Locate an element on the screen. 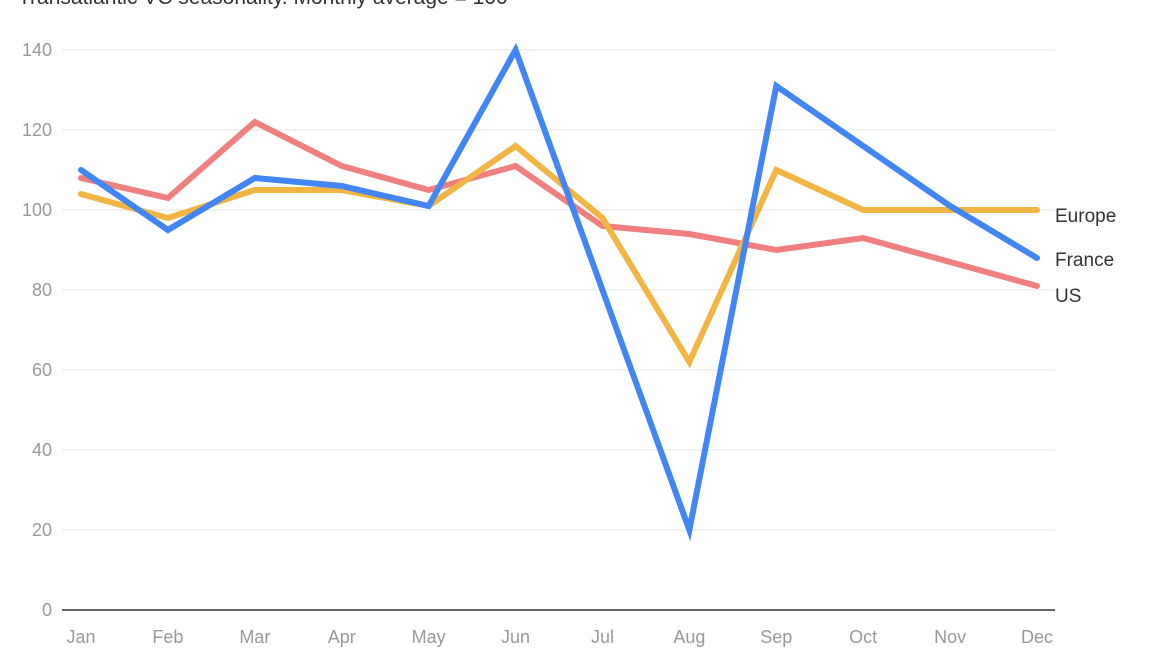 Image resolution: width=1160 pixels, height=665 pixels. x-tick-label: Dec is located at coordinates (1037, 637).